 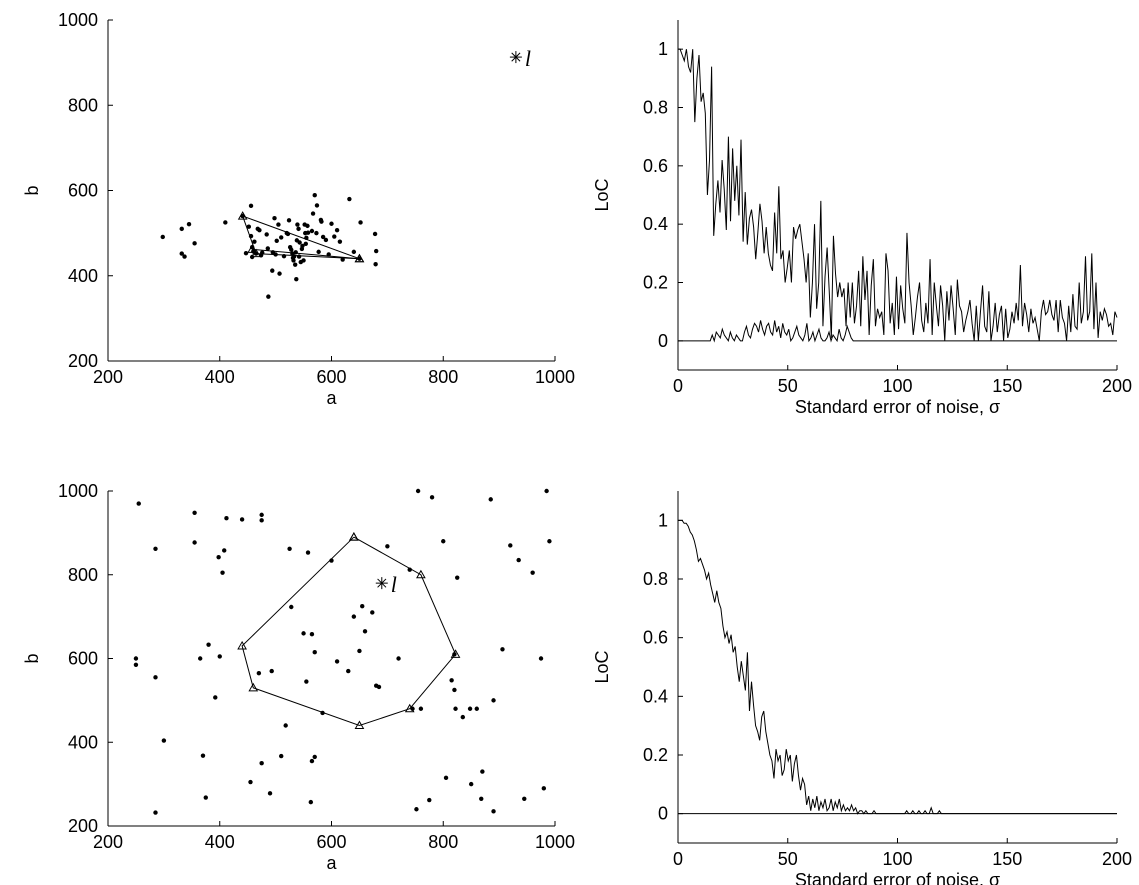 What do you see at coordinates (83, 191) in the screenshot?
I see `y-tick-label: 600` at bounding box center [83, 191].